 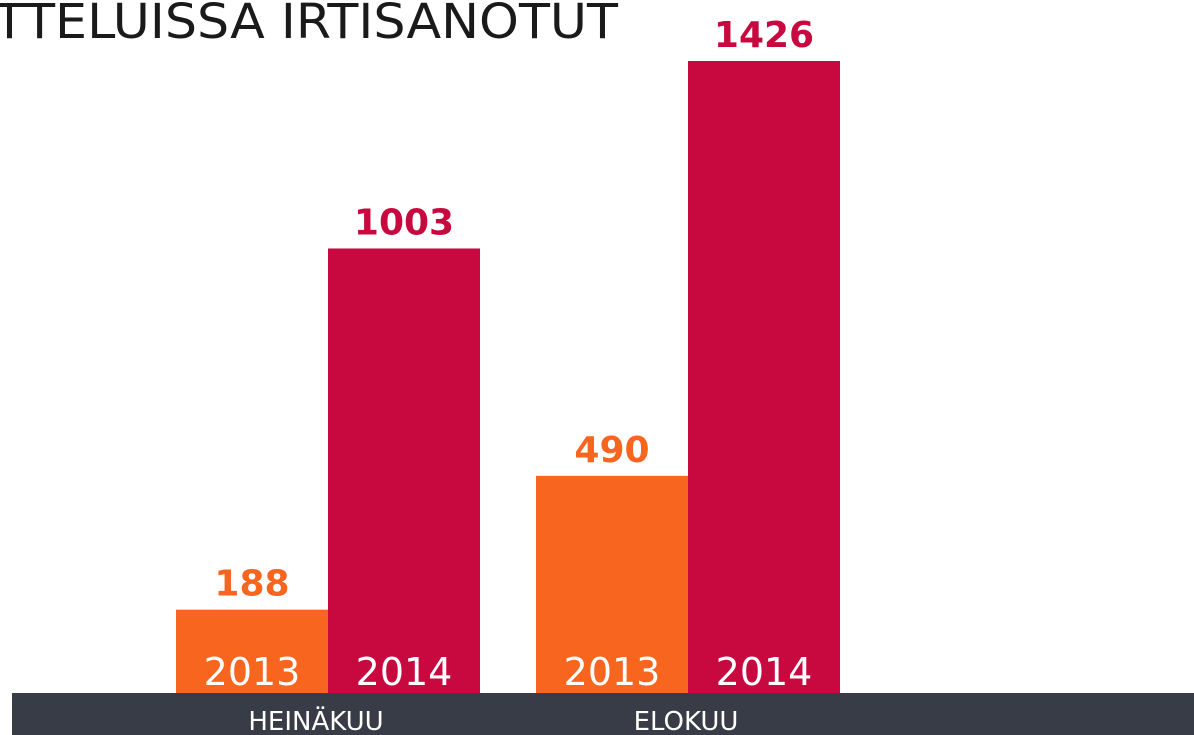 I want to click on x-tick-label: HEINÄKUU, so click(x=315, y=720).